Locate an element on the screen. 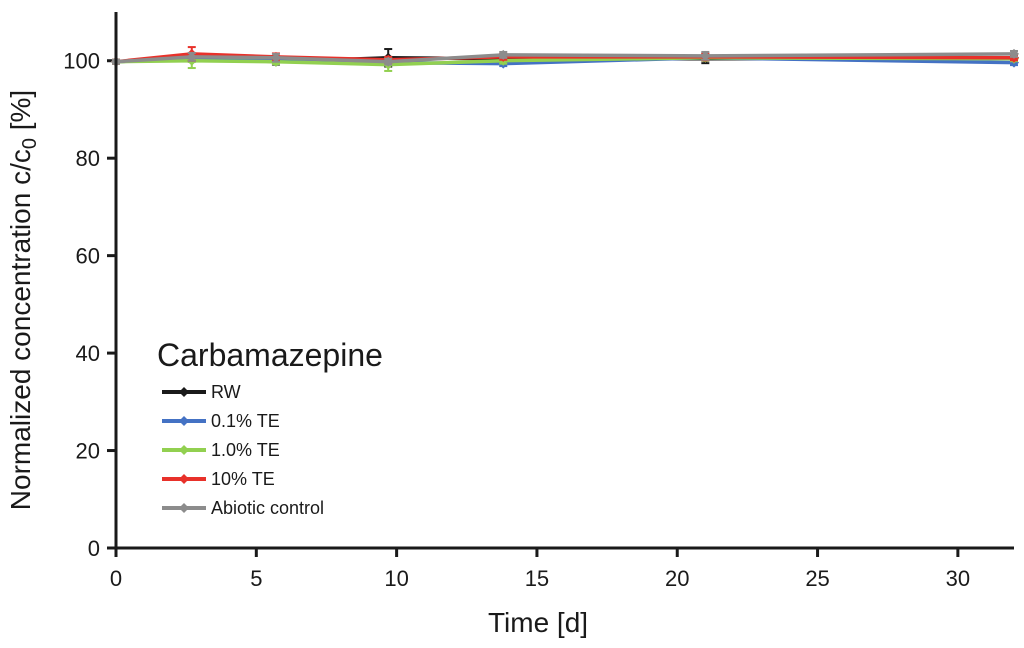  x-tick-label: 10 is located at coordinates (396, 578).